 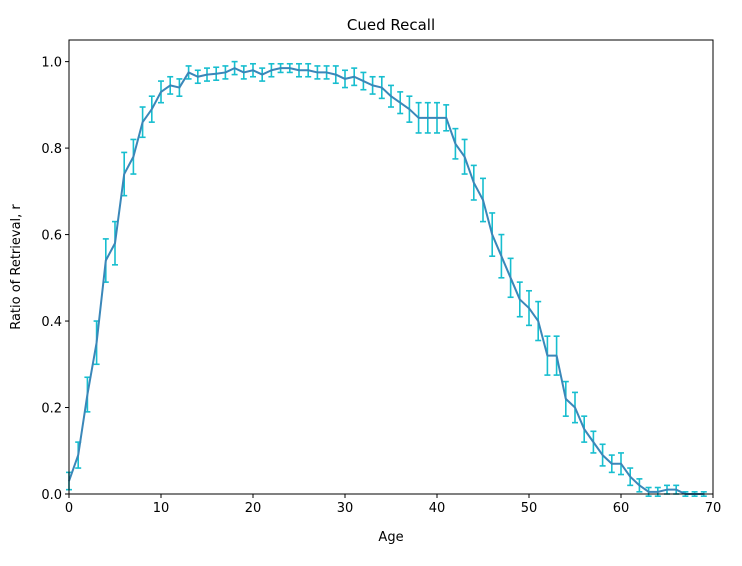 I want to click on x-tick-label: 10, so click(x=161, y=508).